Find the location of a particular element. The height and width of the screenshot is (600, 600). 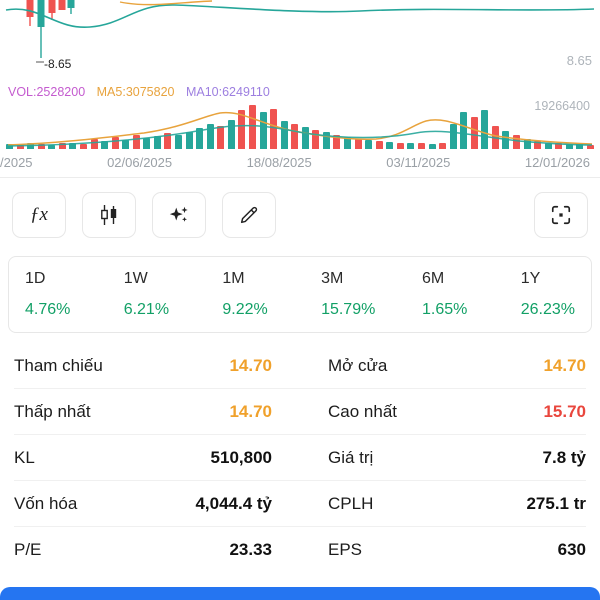

stat-cell: P/E 23.33 is located at coordinates (157, 550).